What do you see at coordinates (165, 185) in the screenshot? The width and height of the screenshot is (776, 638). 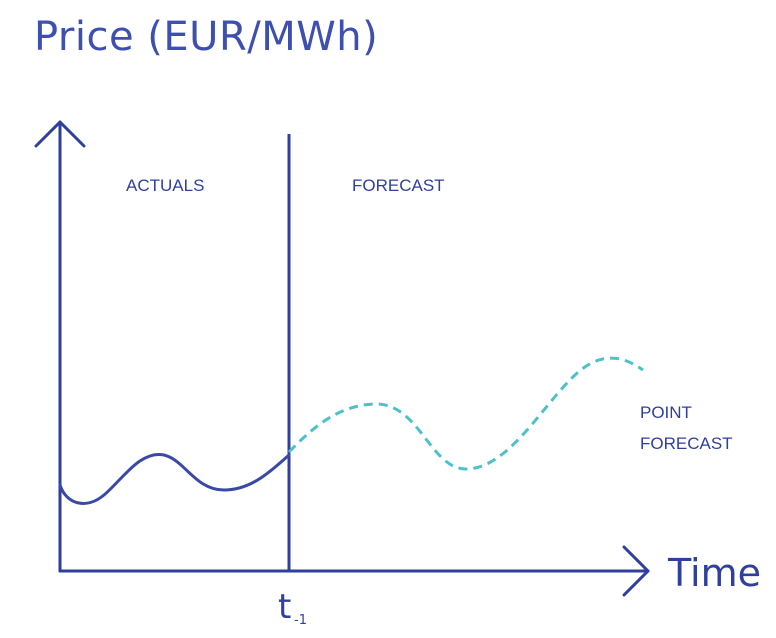 I see `actuals-region-label: ACTUALS` at bounding box center [165, 185].